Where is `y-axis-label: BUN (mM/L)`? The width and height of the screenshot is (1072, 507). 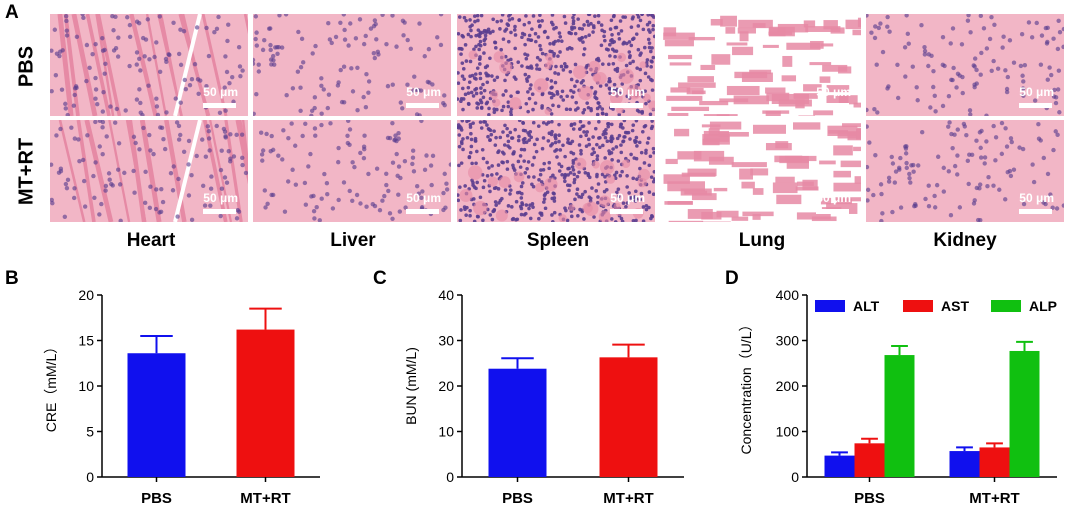 y-axis-label: BUN (mM/L) is located at coordinates (411, 386).